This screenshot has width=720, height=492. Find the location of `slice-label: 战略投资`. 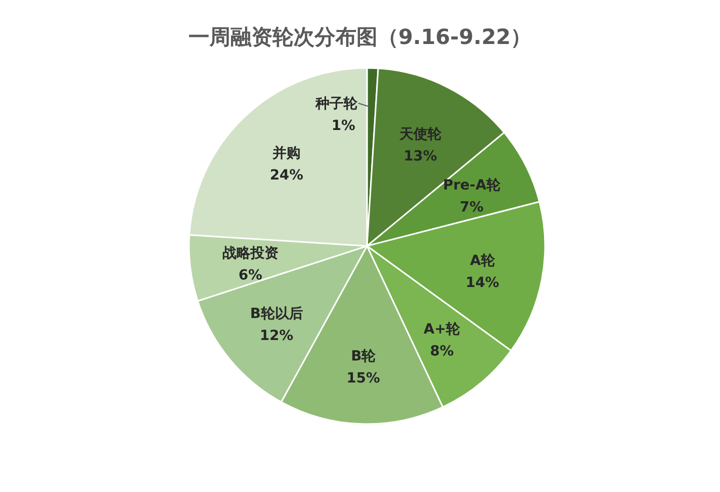

slice-label: 战略投资 is located at coordinates (250, 254).